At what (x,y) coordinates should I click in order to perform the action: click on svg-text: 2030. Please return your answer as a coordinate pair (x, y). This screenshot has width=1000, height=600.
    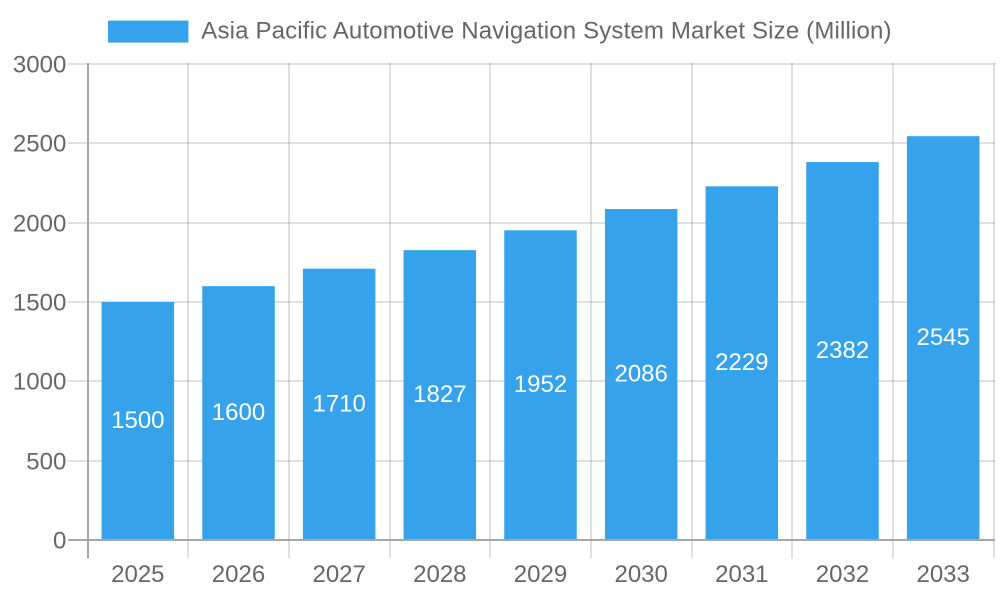
    Looking at the image, I should click on (640, 574).